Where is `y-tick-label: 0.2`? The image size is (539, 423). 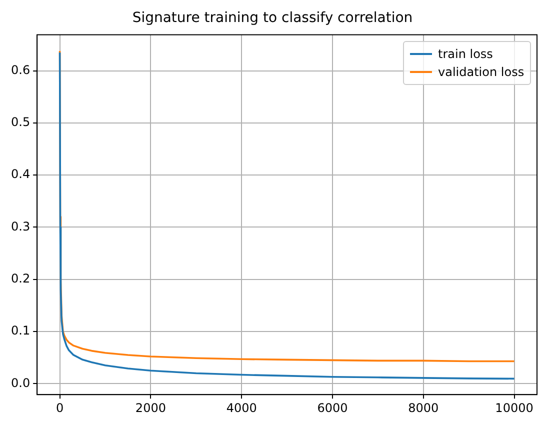
y-tick-label: 0.2 is located at coordinates (20, 278).